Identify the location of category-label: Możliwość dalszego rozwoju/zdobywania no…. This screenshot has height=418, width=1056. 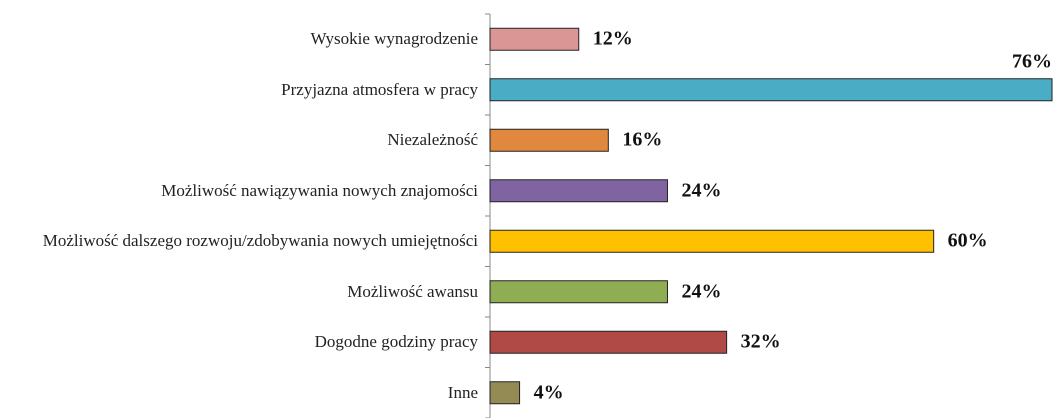
(260, 241).